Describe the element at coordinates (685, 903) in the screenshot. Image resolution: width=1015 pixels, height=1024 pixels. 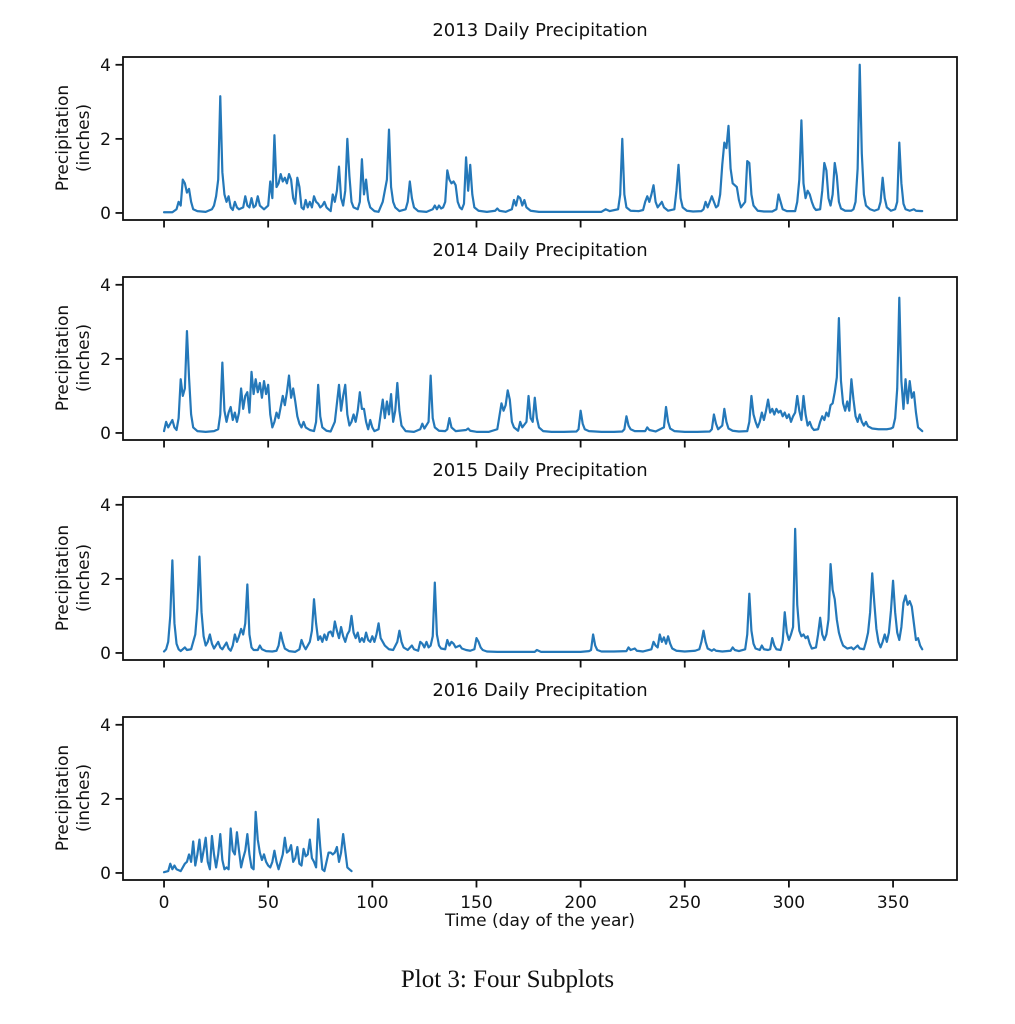
I see `x-tick-label: 250` at that location.